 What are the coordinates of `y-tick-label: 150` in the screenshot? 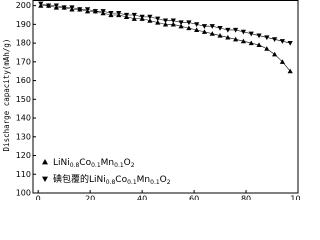 It's located at (23, 99).